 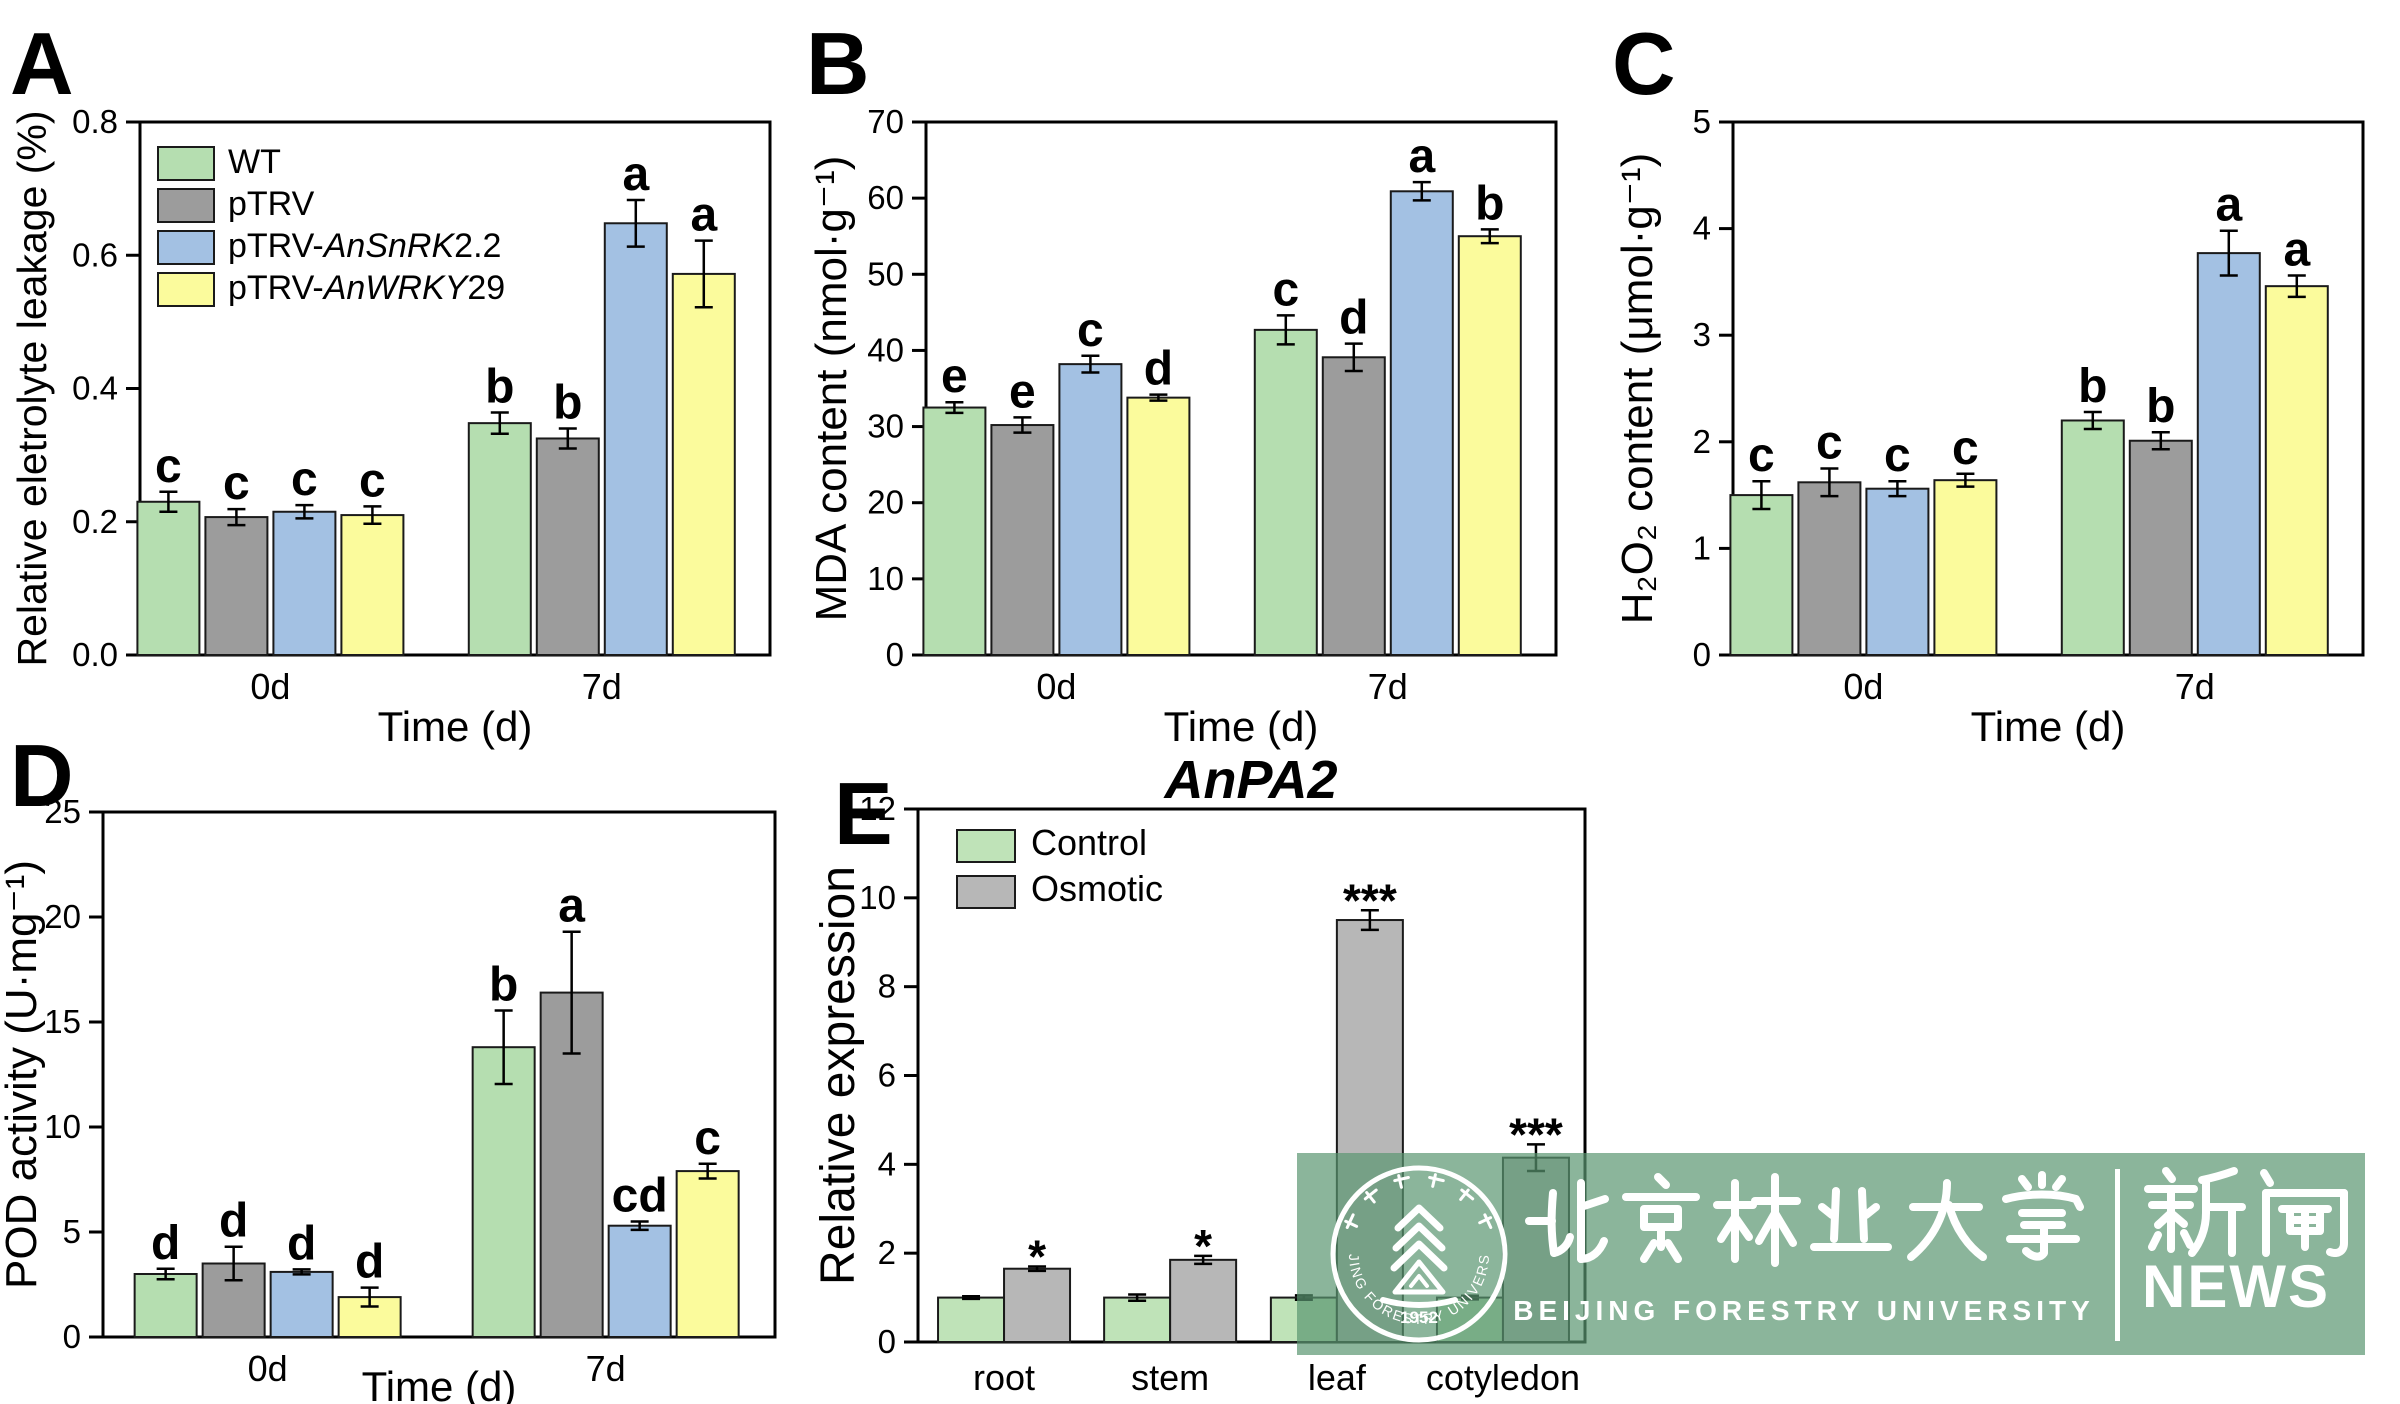 What do you see at coordinates (62, 1021) in the screenshot?
I see `panel-d-ytick-label: 15` at bounding box center [62, 1021].